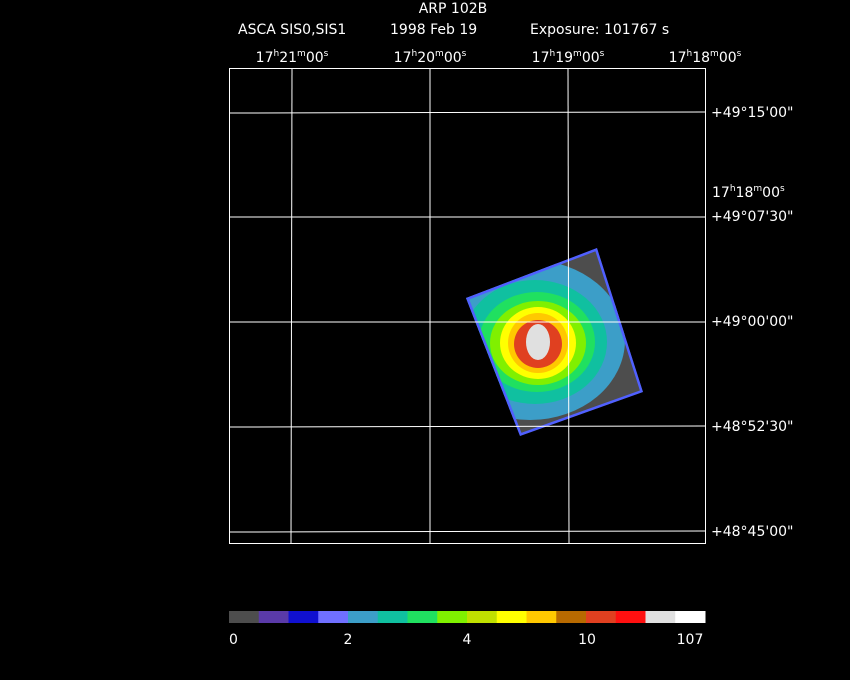  I want to click on colorbar-tick: 0, so click(233, 640).